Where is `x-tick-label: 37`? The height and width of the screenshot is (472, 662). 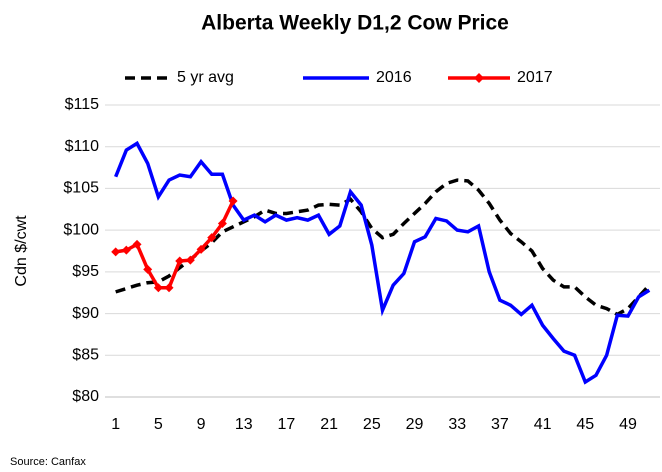 x-tick-label: 37 is located at coordinates (500, 424).